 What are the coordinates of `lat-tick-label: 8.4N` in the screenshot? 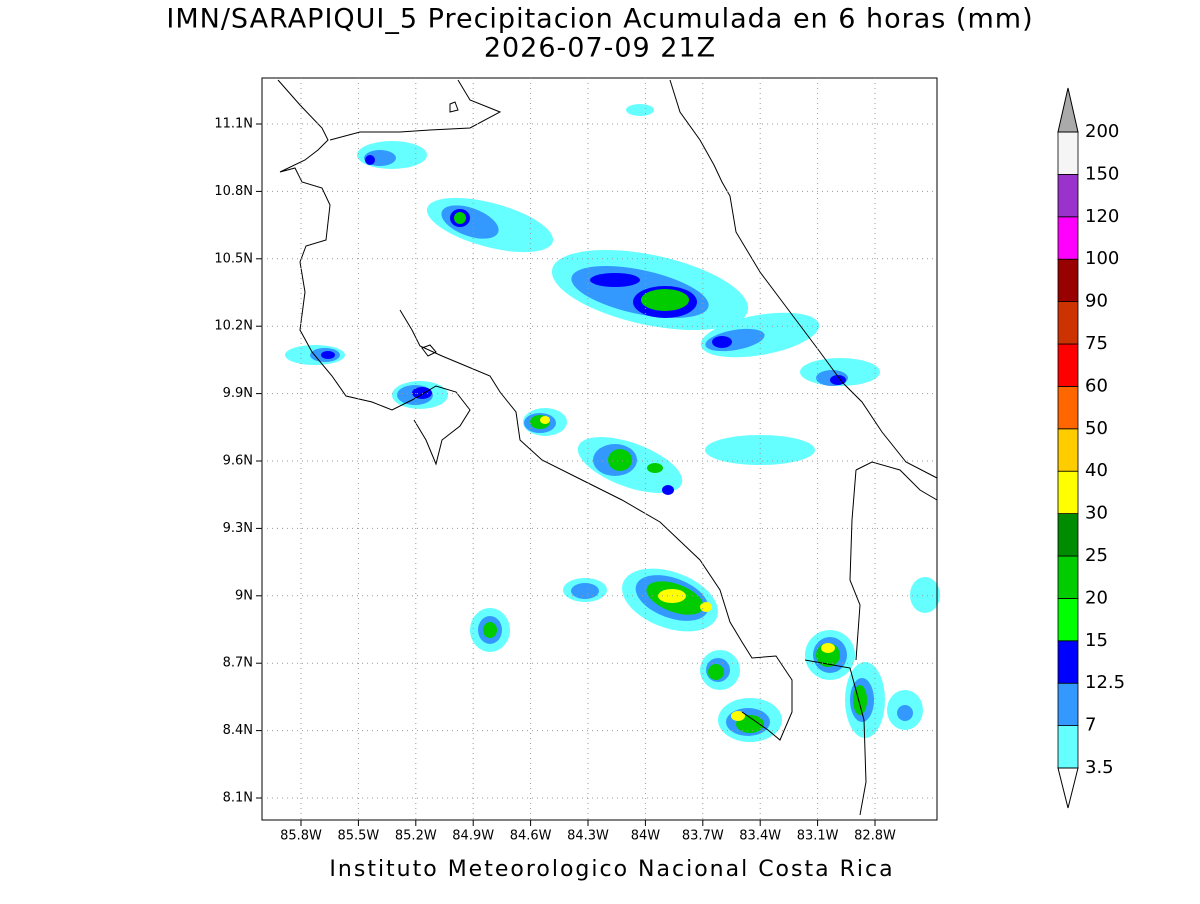 It's located at (238, 730).